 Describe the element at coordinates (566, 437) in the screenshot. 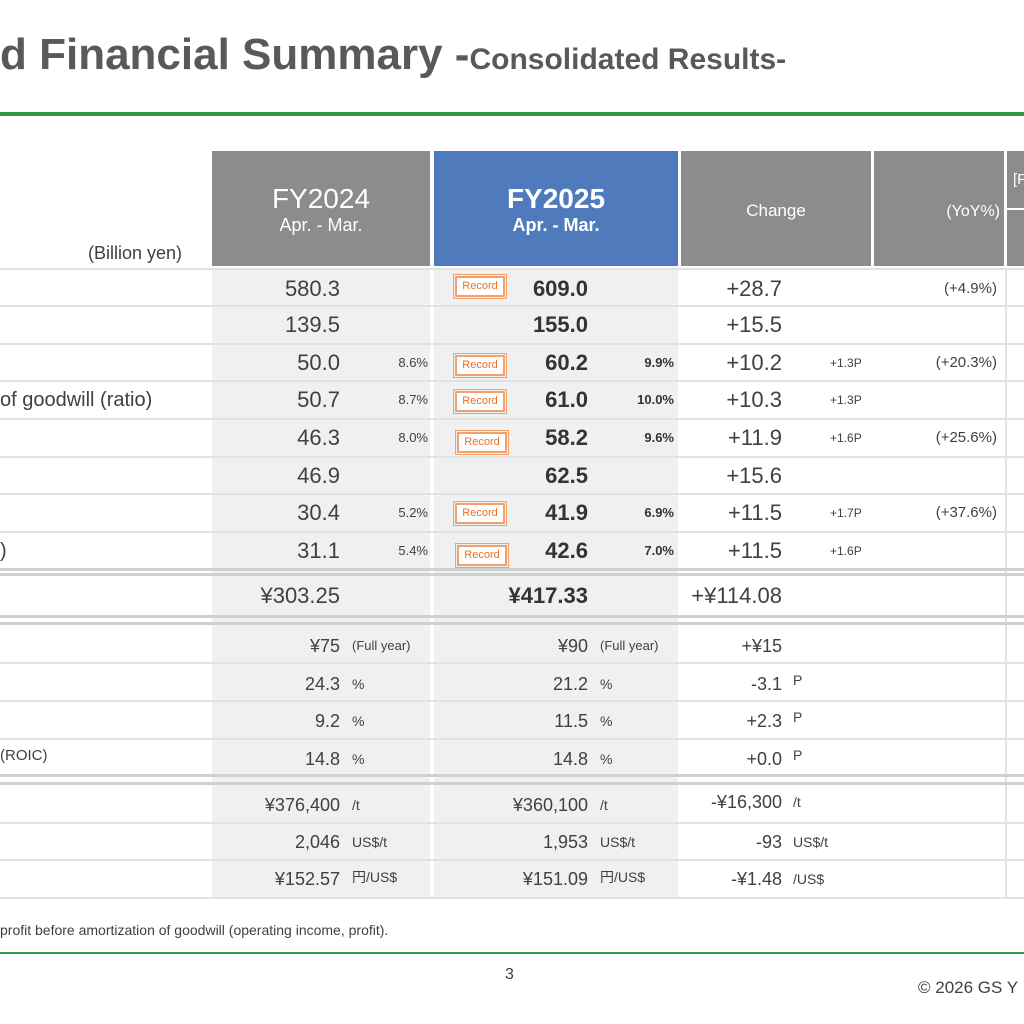

I see `fy2025-value: 58.2` at that location.